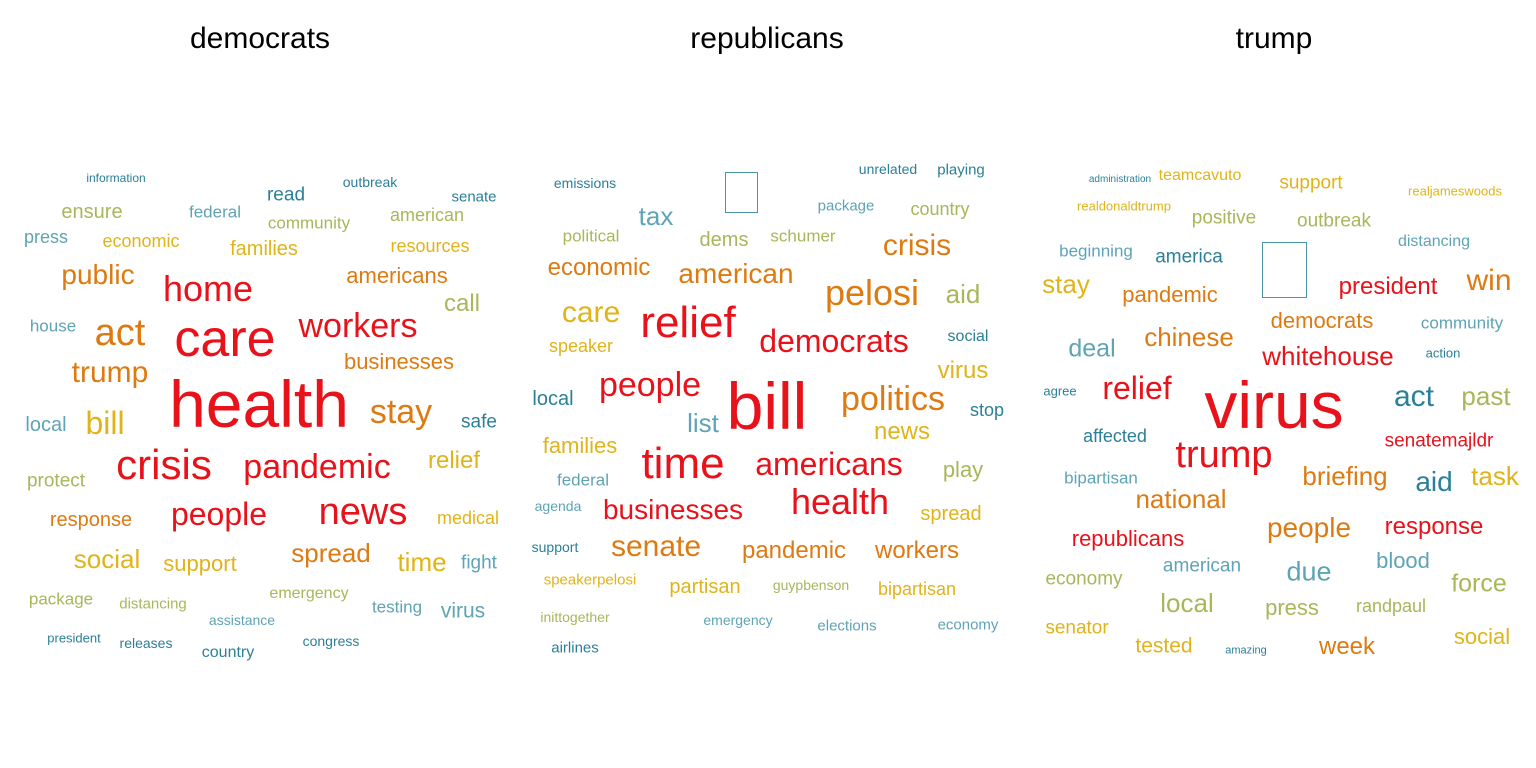  What do you see at coordinates (1137, 388) in the screenshot?
I see `word-trump-relief: relief` at bounding box center [1137, 388].